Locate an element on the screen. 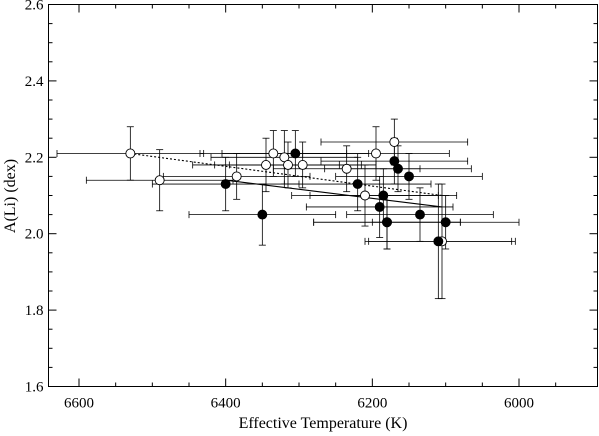  y-tick-label: 2.6 is located at coordinates (34, 7).